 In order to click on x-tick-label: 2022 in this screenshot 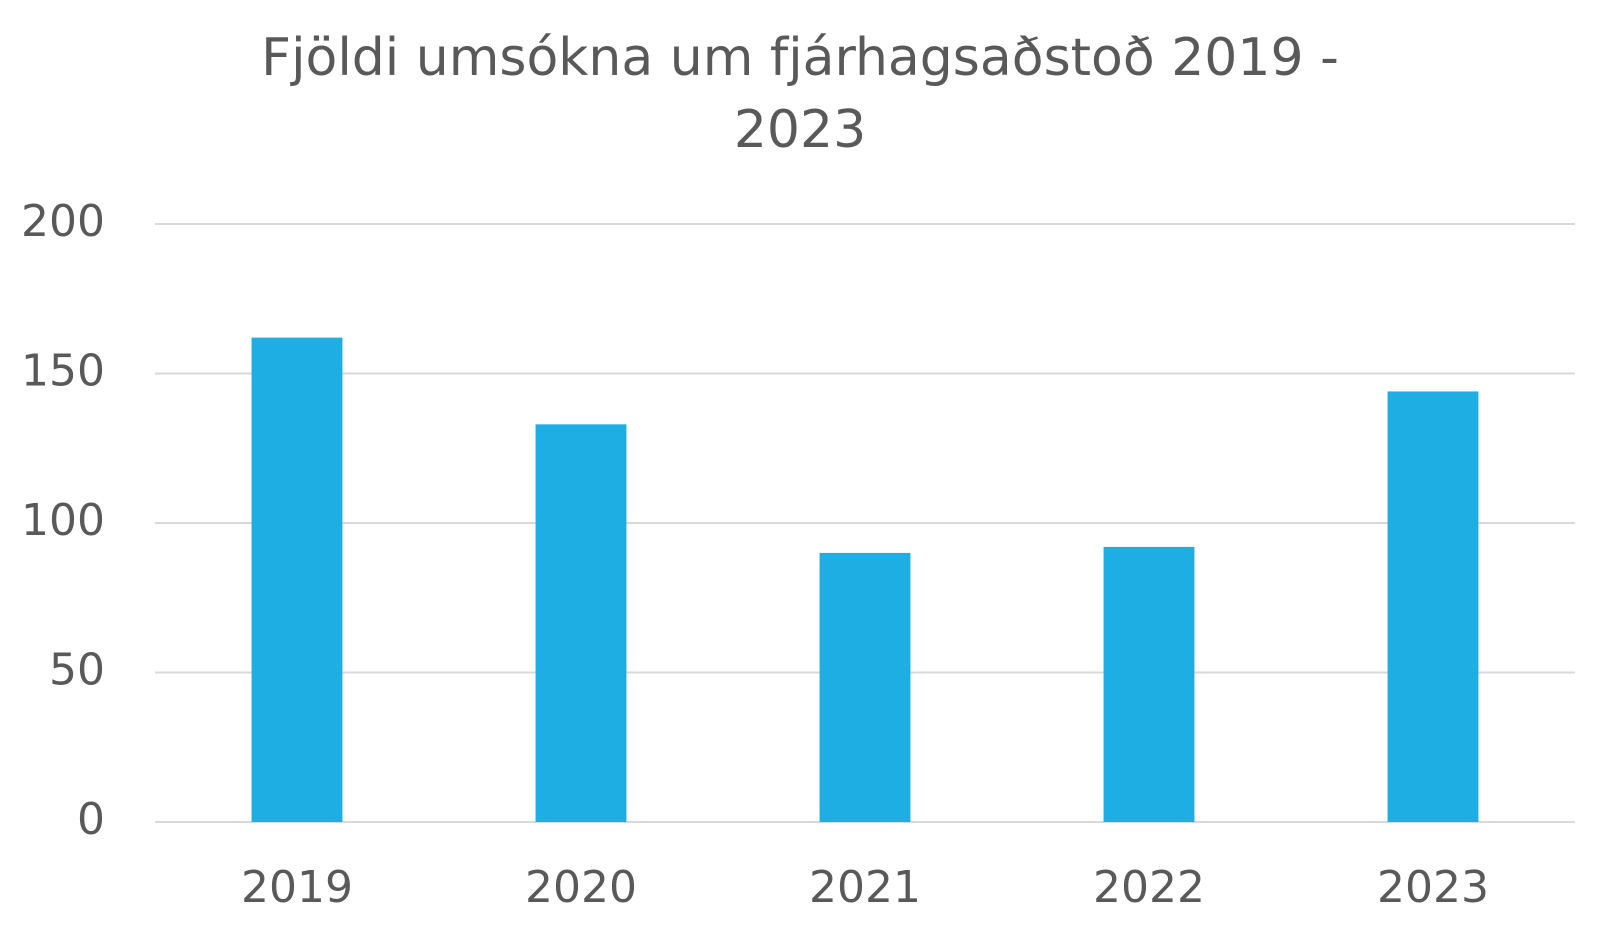, I will do `click(1149, 887)`.